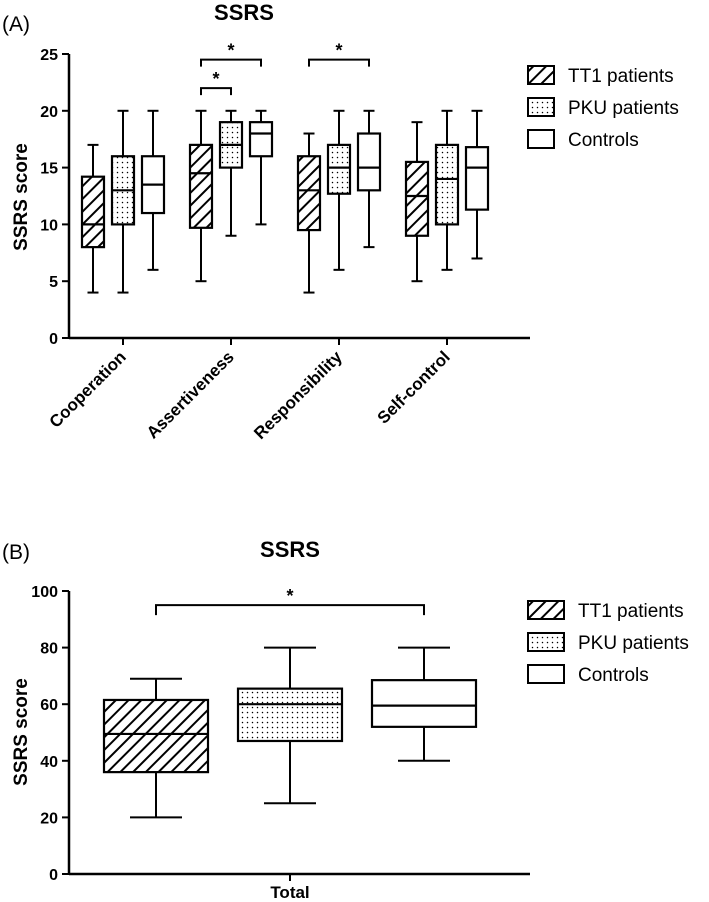 Image resolution: width=709 pixels, height=902 pixels. What do you see at coordinates (244, 12) in the screenshot?
I see `panel-a-title: SSRS` at bounding box center [244, 12].